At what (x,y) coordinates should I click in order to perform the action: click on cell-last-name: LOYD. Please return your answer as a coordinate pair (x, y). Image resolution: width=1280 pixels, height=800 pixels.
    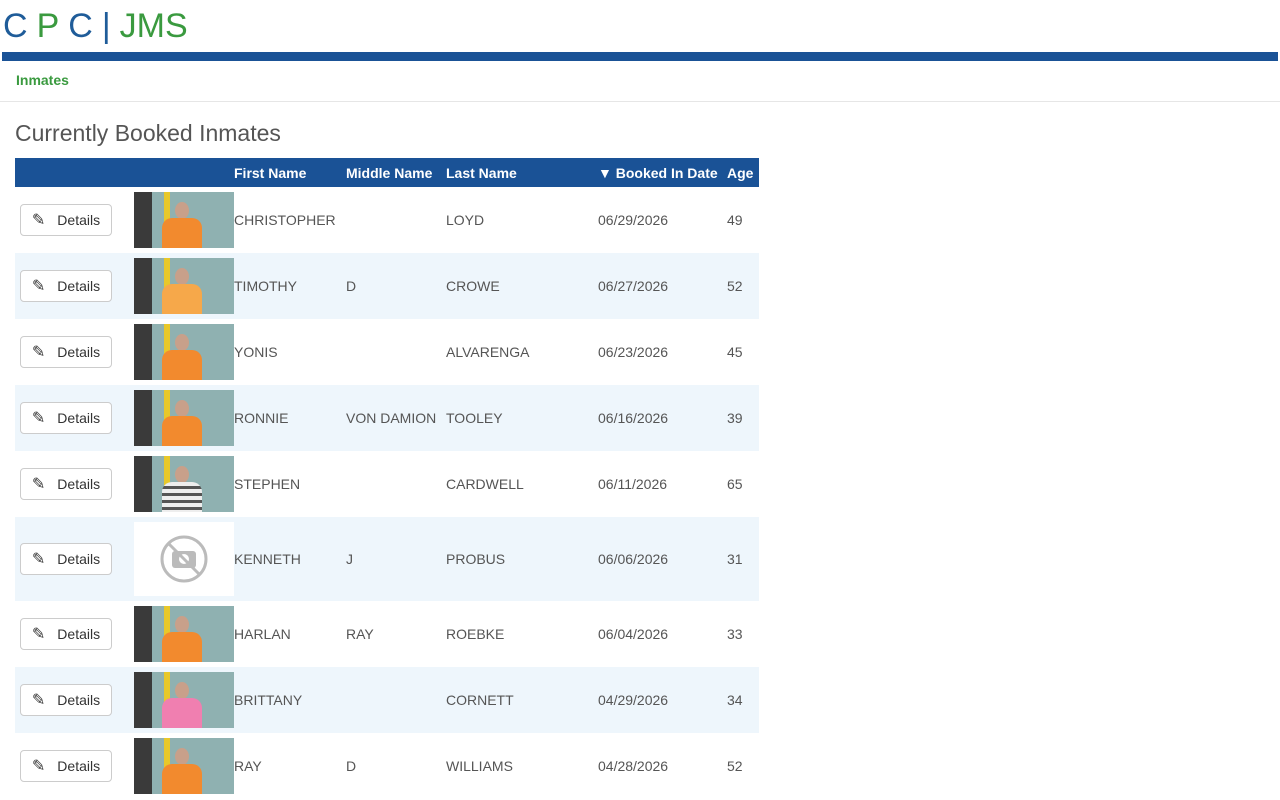
    Looking at the image, I should click on (465, 220).